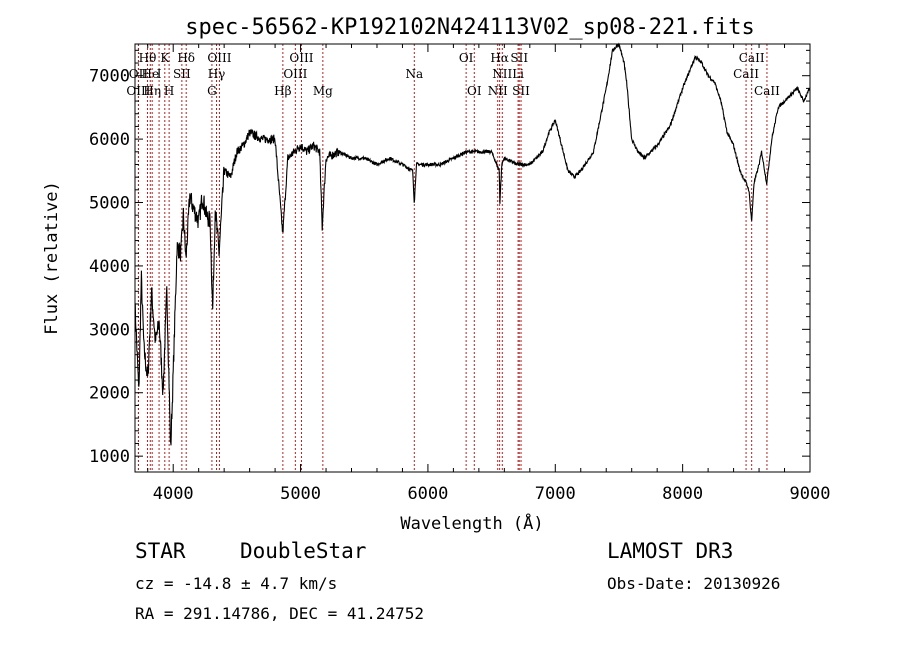 The width and height of the screenshot is (900, 649). Describe the element at coordinates (109, 204) in the screenshot. I see `y-tick-label: 5000` at that location.